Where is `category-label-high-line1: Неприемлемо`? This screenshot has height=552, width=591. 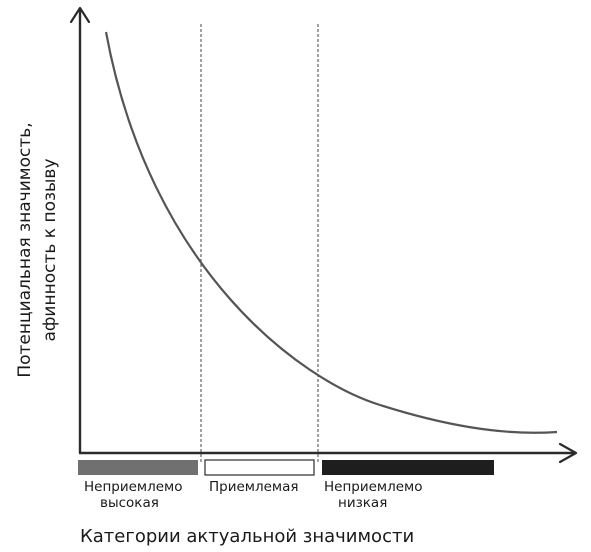 category-label-high-line1: Неприемлемо is located at coordinates (133, 487).